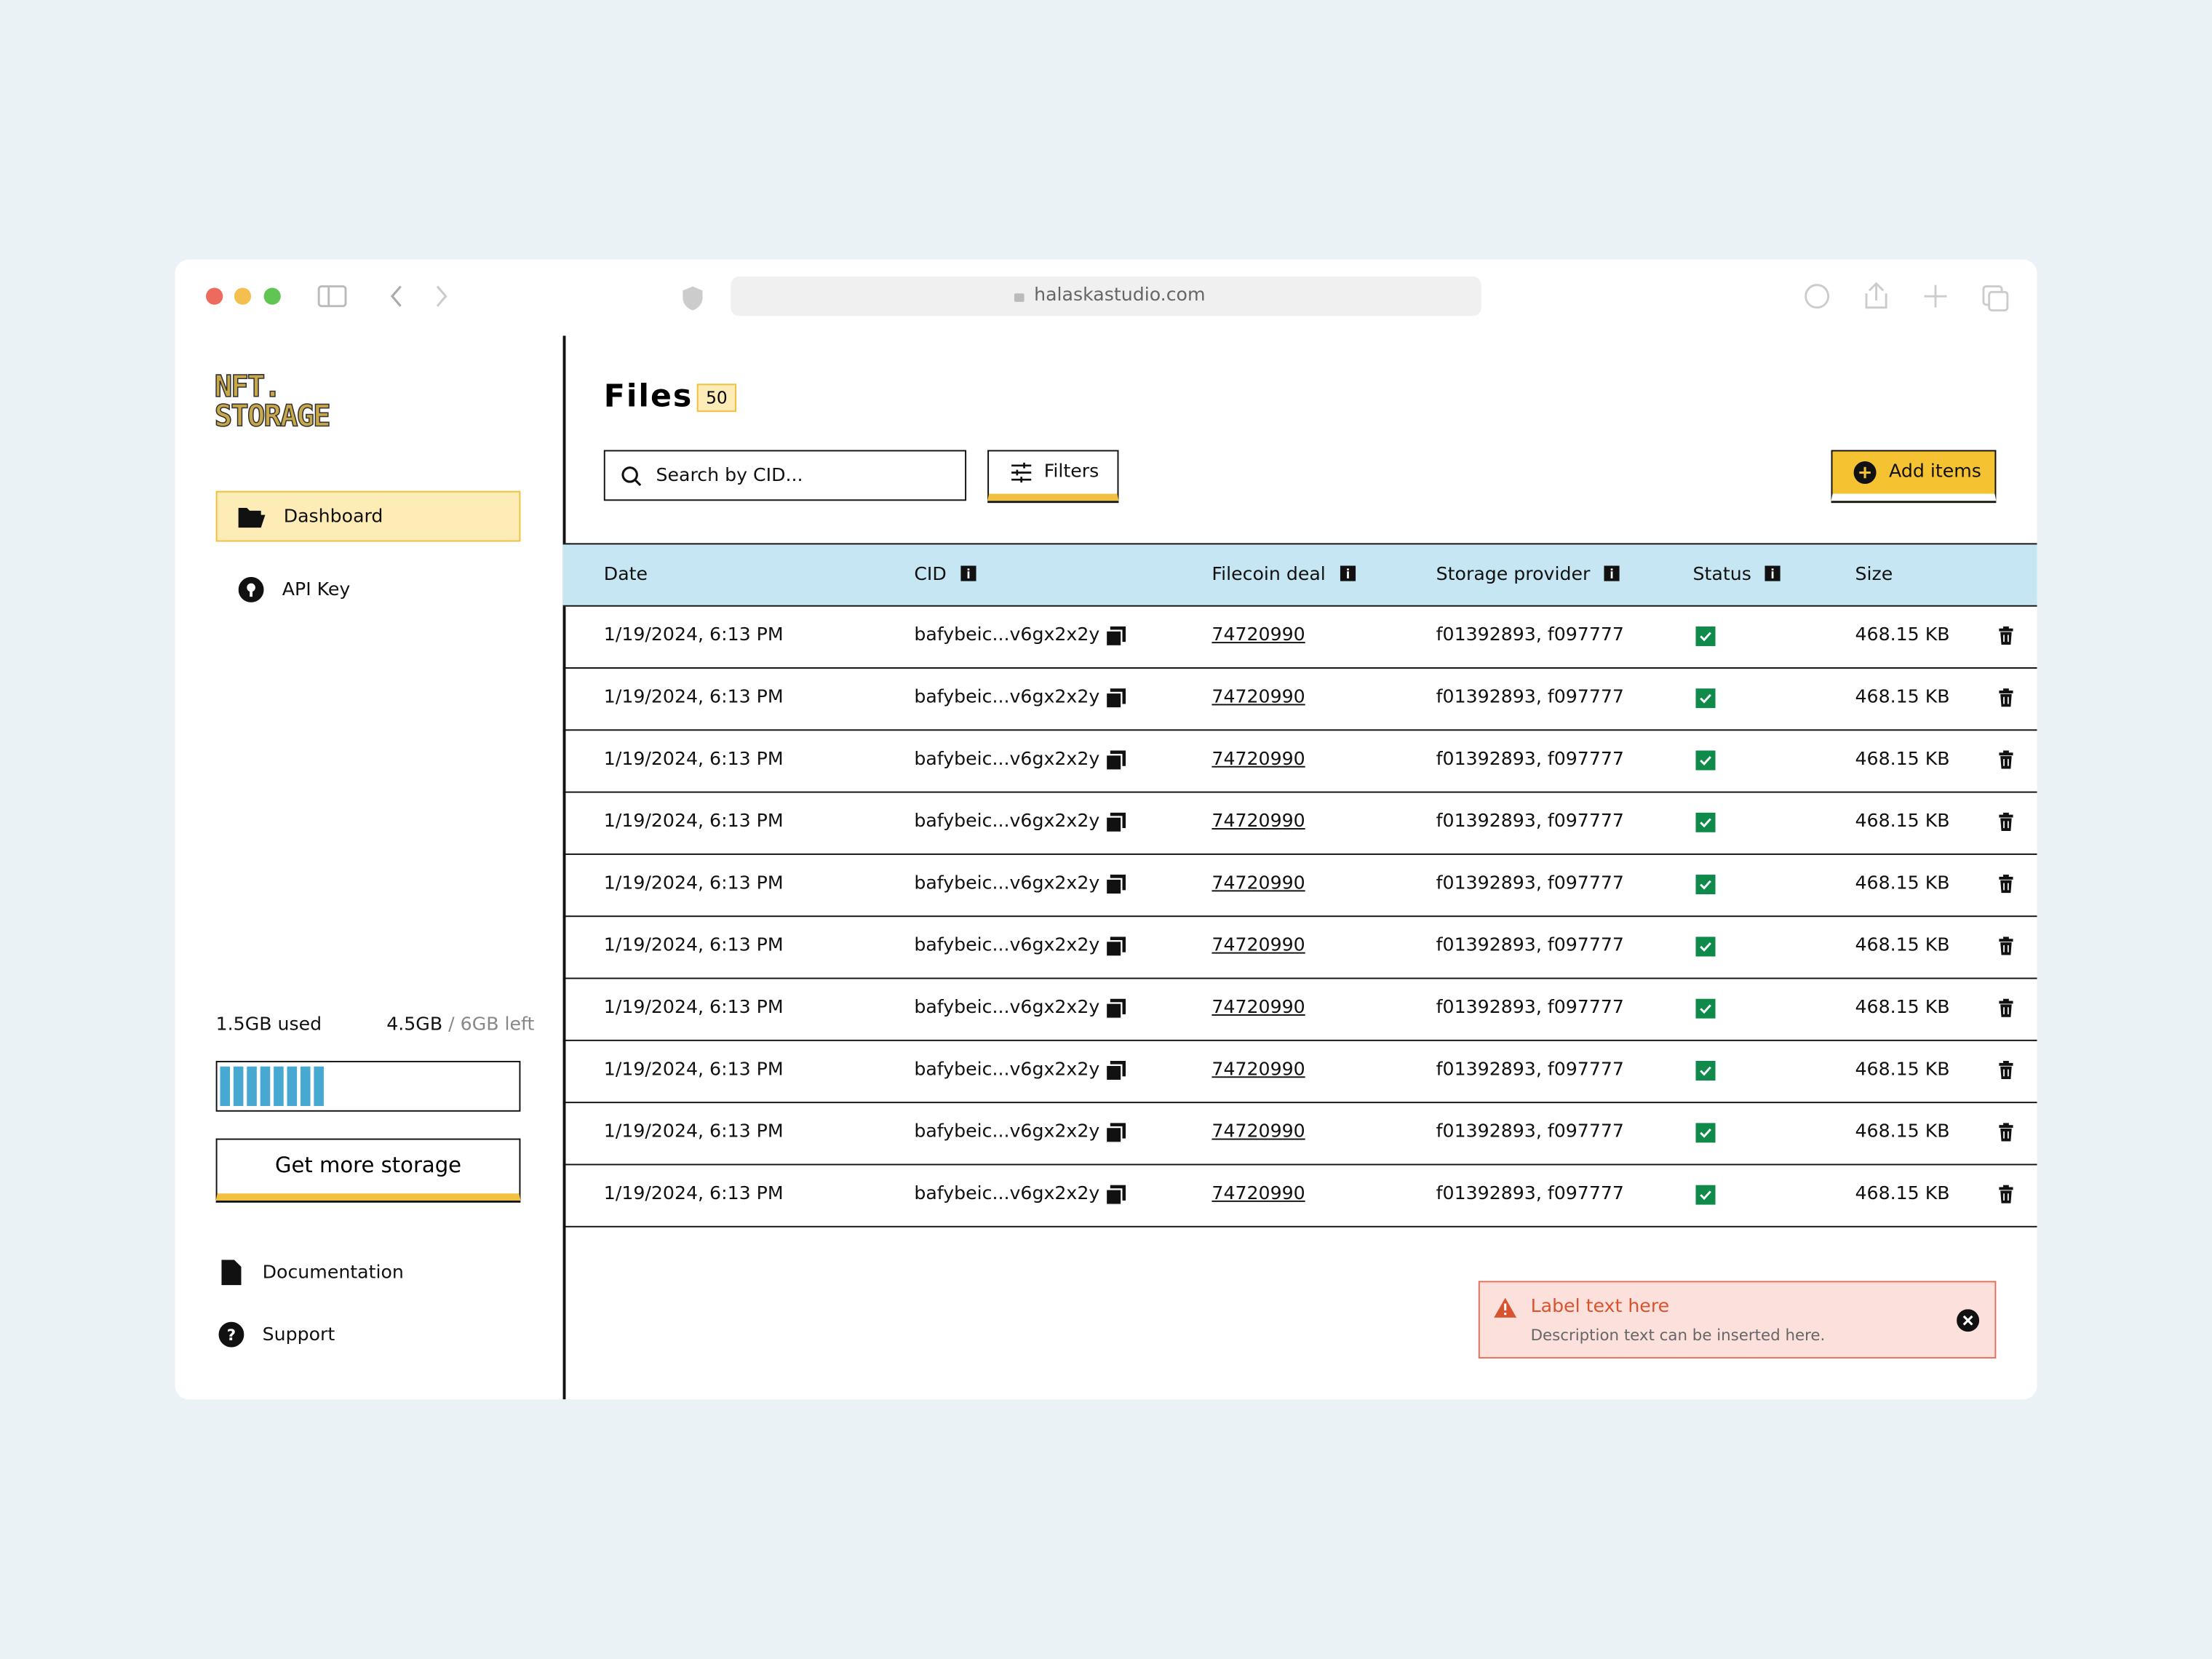 The image size is (2212, 1659). Describe the element at coordinates (716, 398) in the screenshot. I see `count-badge: 50` at that location.